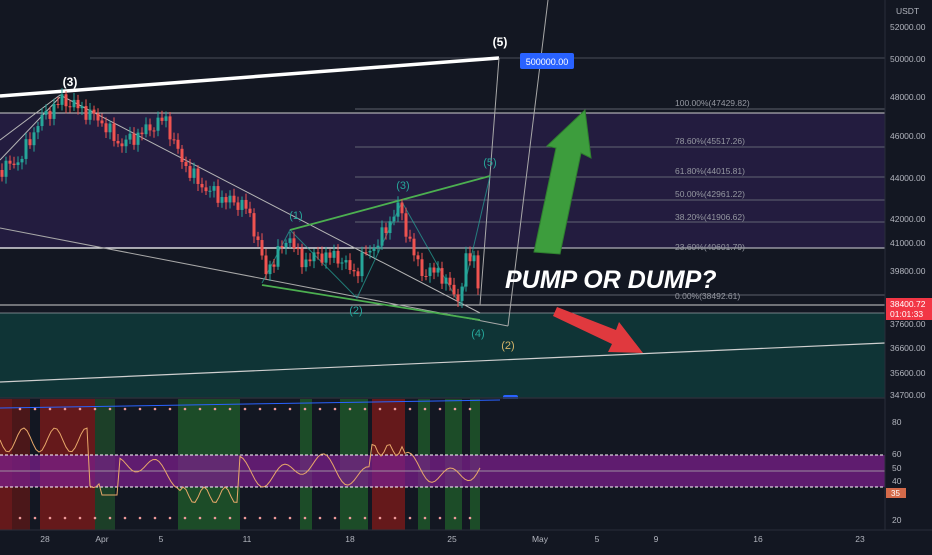  What do you see at coordinates (597, 539) in the screenshot?
I see `time-tick: 5` at bounding box center [597, 539].